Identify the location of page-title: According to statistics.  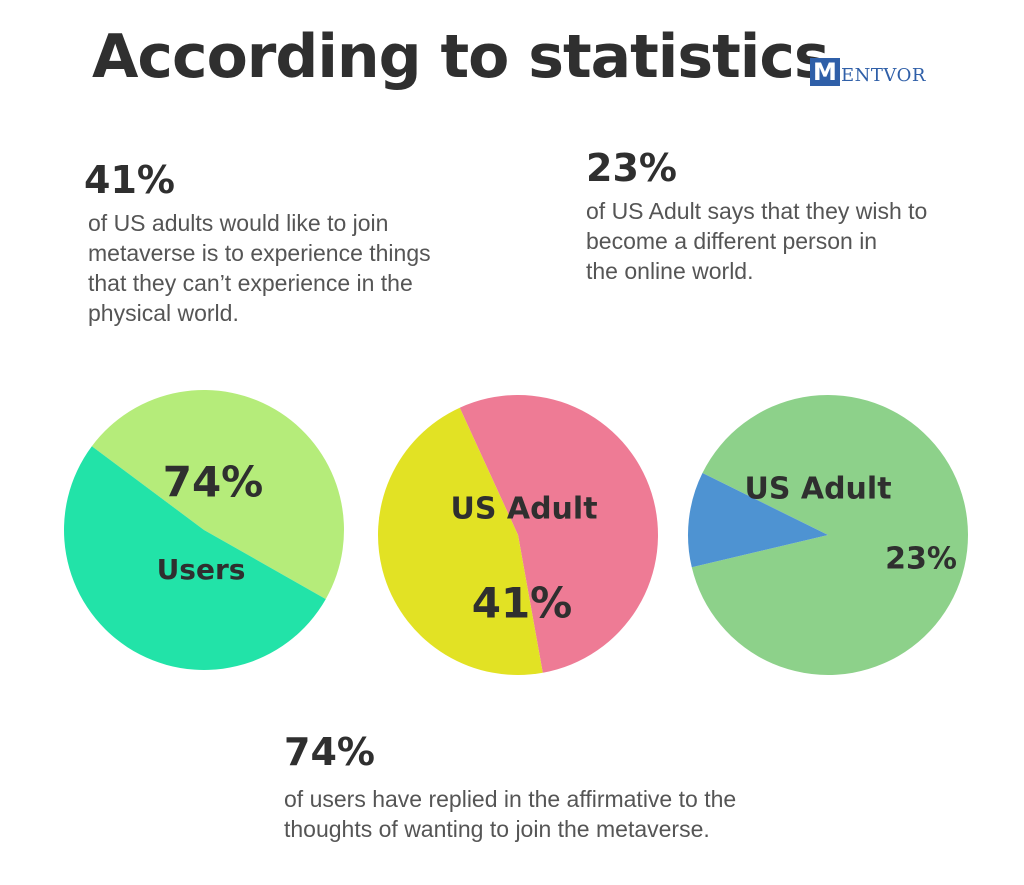
(461, 57).